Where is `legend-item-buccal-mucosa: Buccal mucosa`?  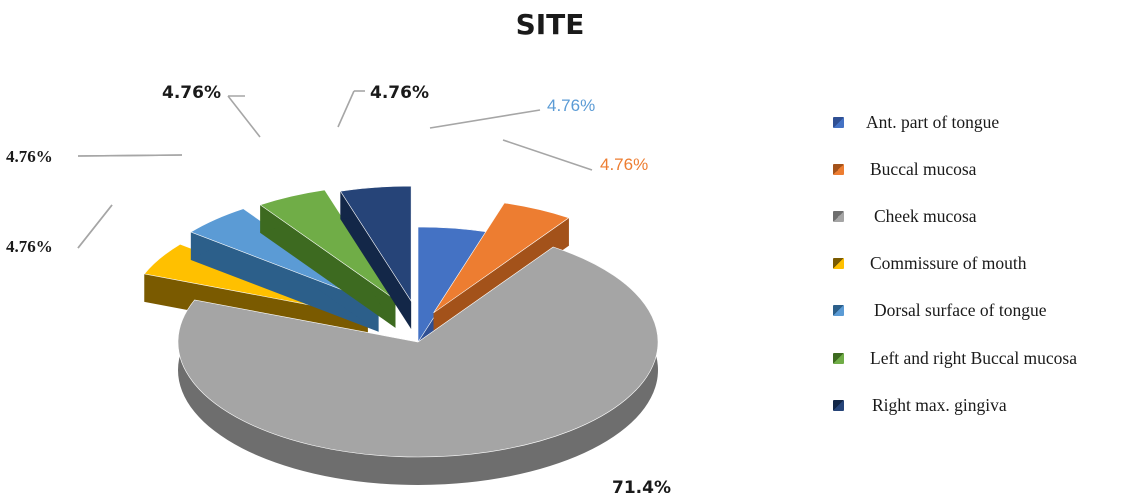 legend-item-buccal-mucosa: Buccal mucosa is located at coordinates (982, 169).